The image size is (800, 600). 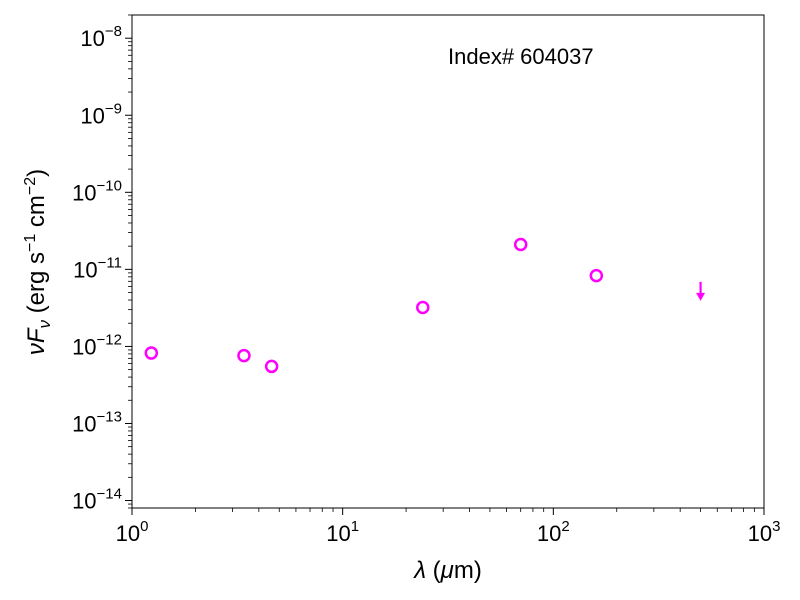 I want to click on y-tick-label: 10⁻⁹, so click(x=101, y=114).